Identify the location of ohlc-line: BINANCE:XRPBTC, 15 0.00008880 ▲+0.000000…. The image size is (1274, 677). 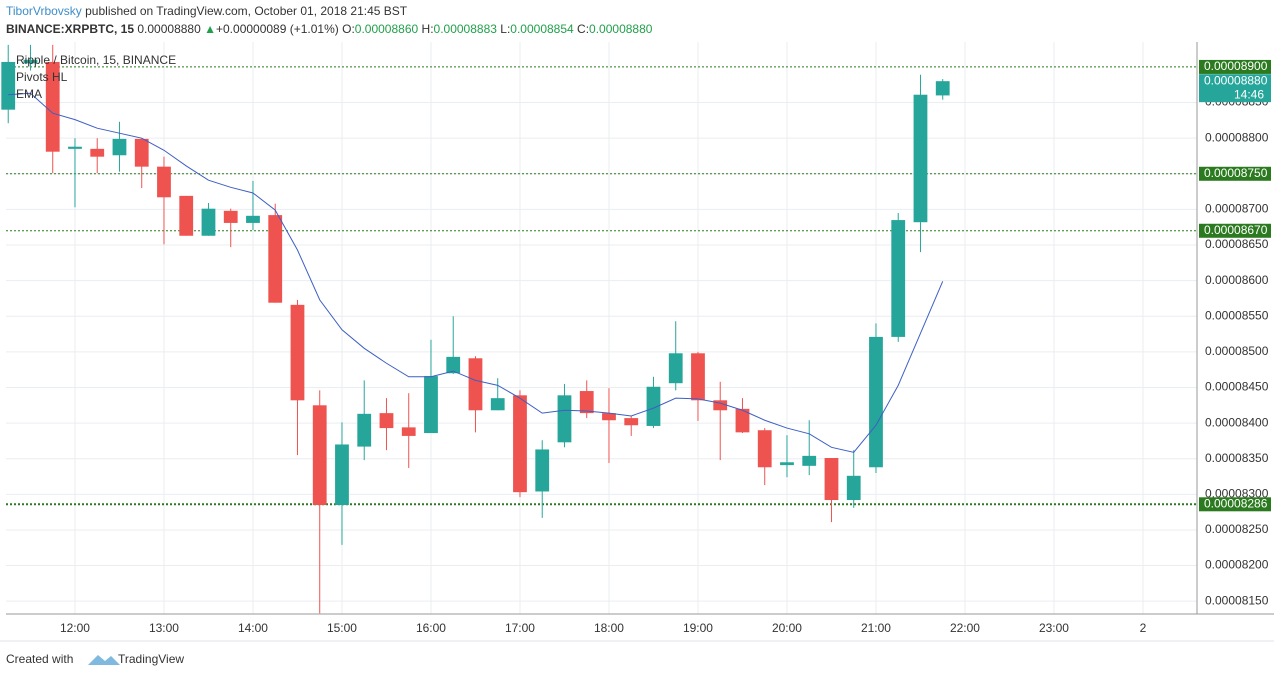
(329, 29).